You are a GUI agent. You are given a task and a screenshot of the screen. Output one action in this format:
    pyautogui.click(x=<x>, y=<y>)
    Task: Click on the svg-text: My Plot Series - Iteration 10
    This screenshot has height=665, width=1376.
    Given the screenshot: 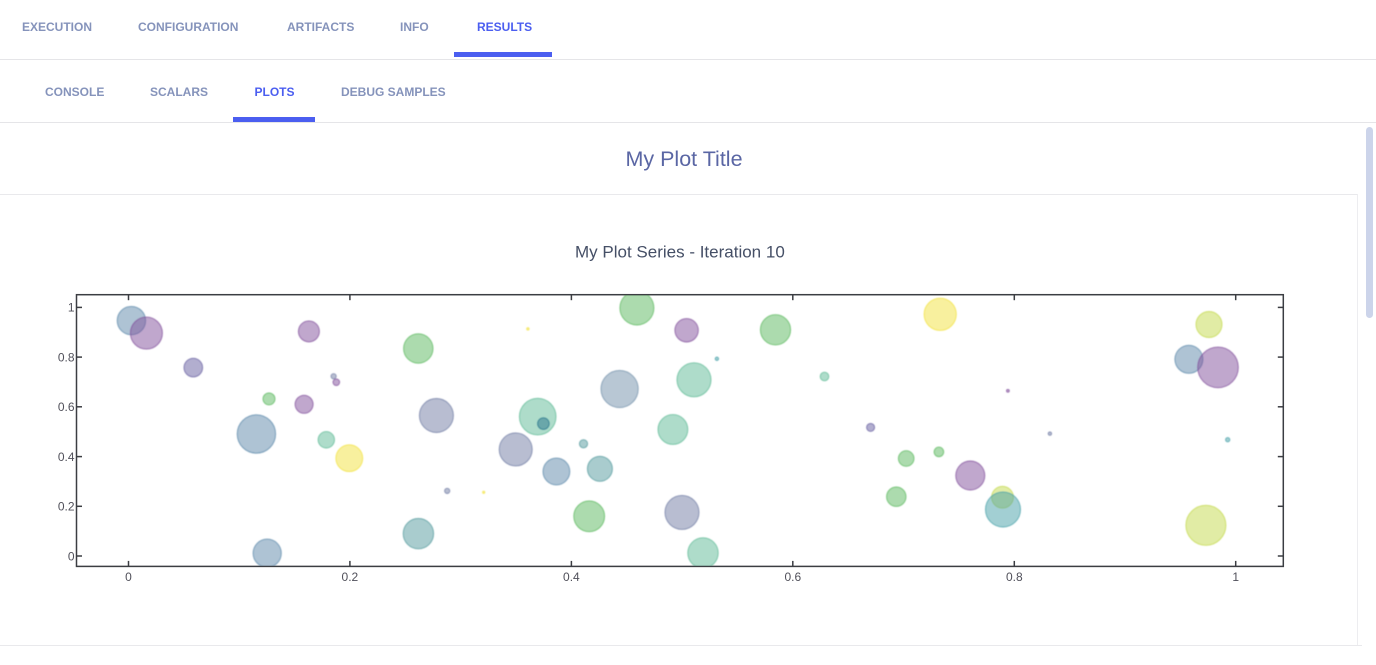 What is the action you would take?
    pyautogui.click(x=680, y=252)
    